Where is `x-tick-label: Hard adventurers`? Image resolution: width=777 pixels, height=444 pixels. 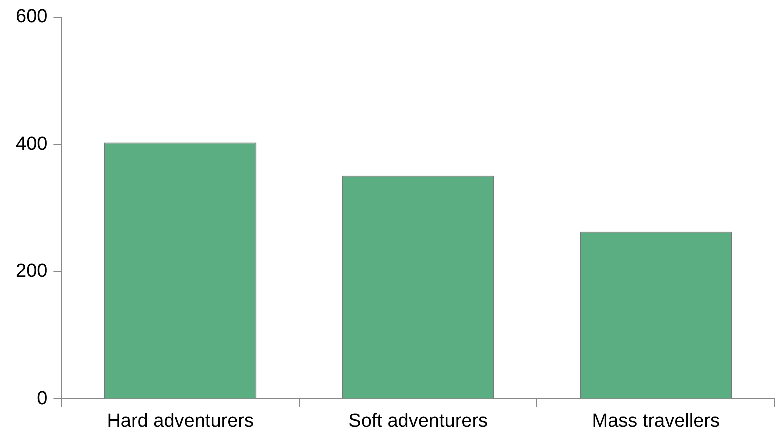 x-tick-label: Hard adventurers is located at coordinates (180, 421).